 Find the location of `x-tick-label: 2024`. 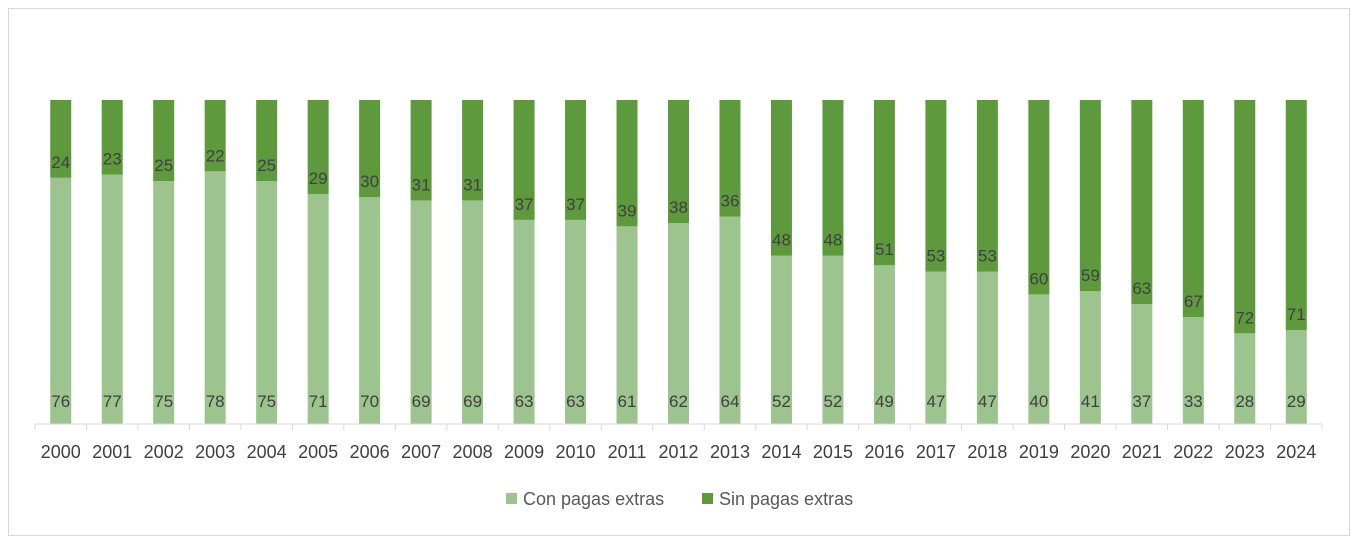

x-tick-label: 2024 is located at coordinates (1296, 452).